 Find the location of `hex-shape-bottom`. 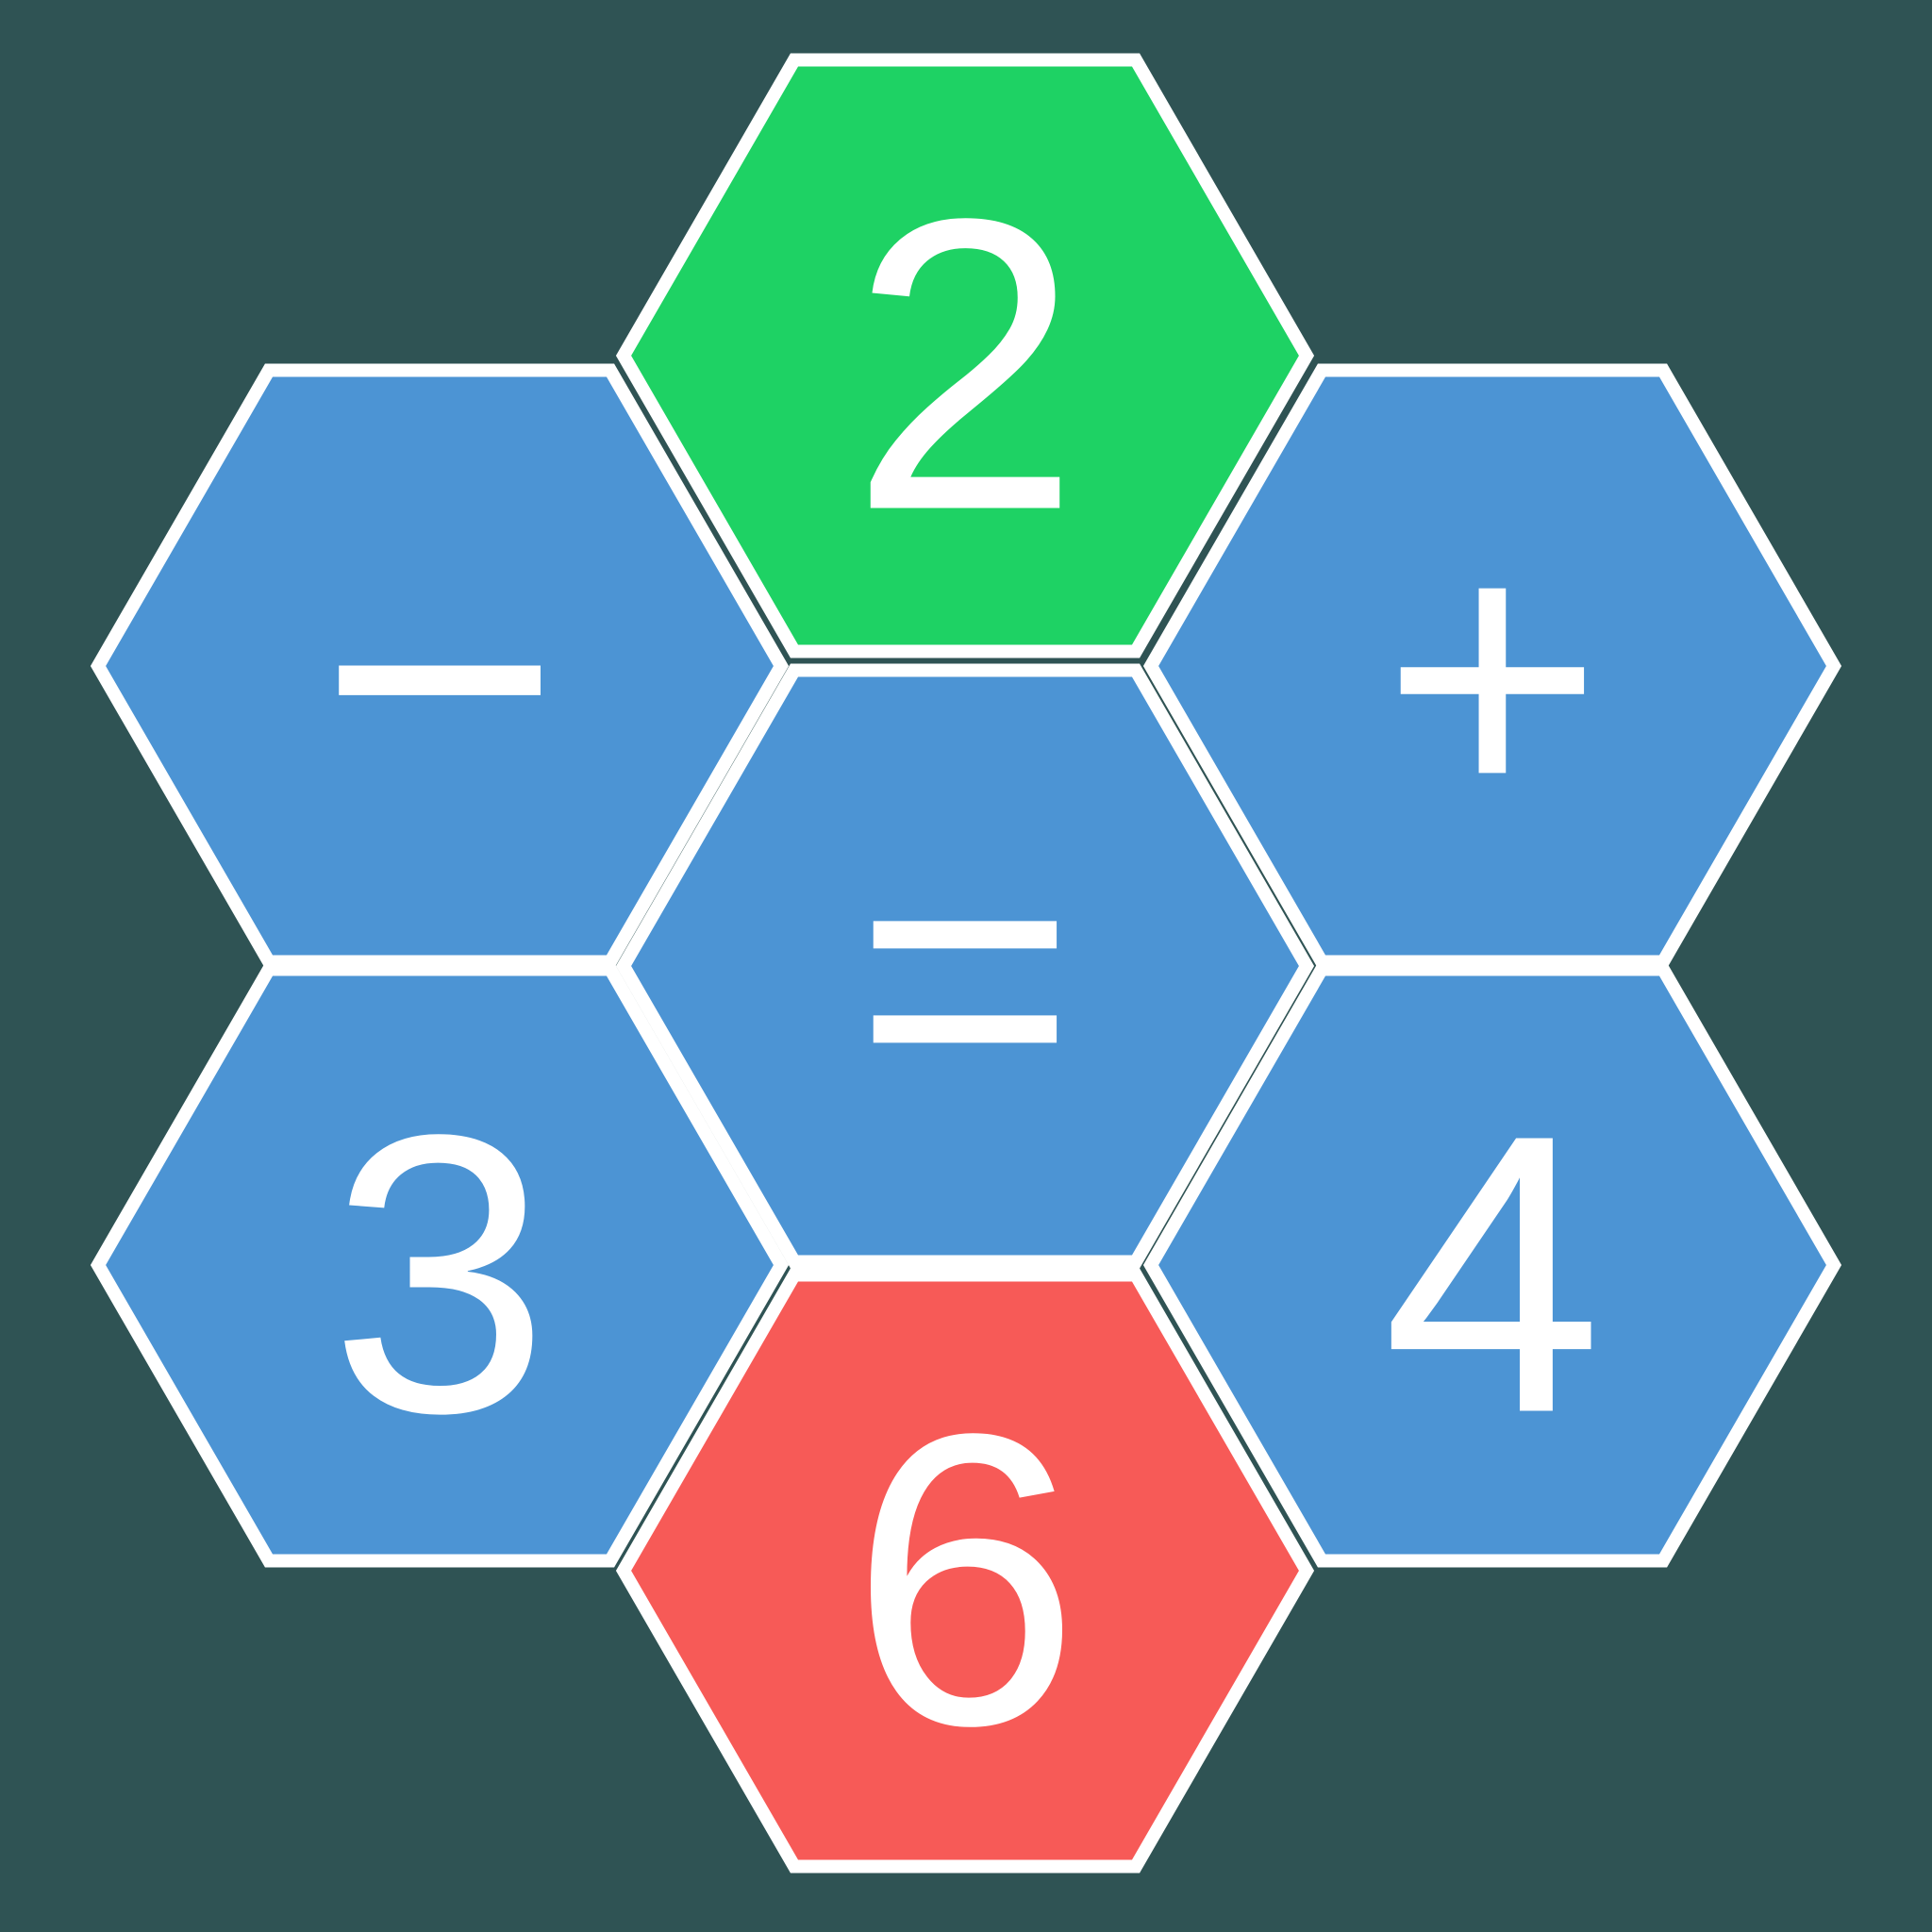

hex-shape-bottom is located at coordinates (965, 1571).